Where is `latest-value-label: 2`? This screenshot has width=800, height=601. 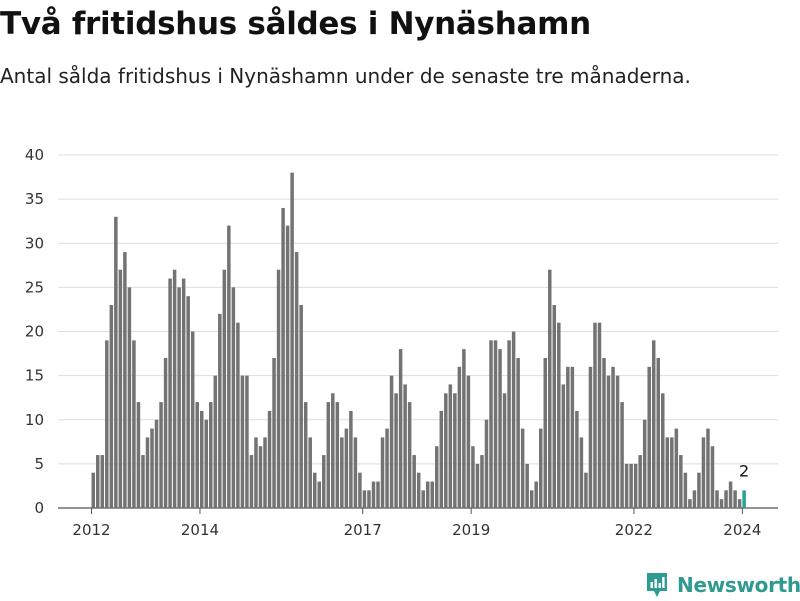
latest-value-label: 2 is located at coordinates (744, 470).